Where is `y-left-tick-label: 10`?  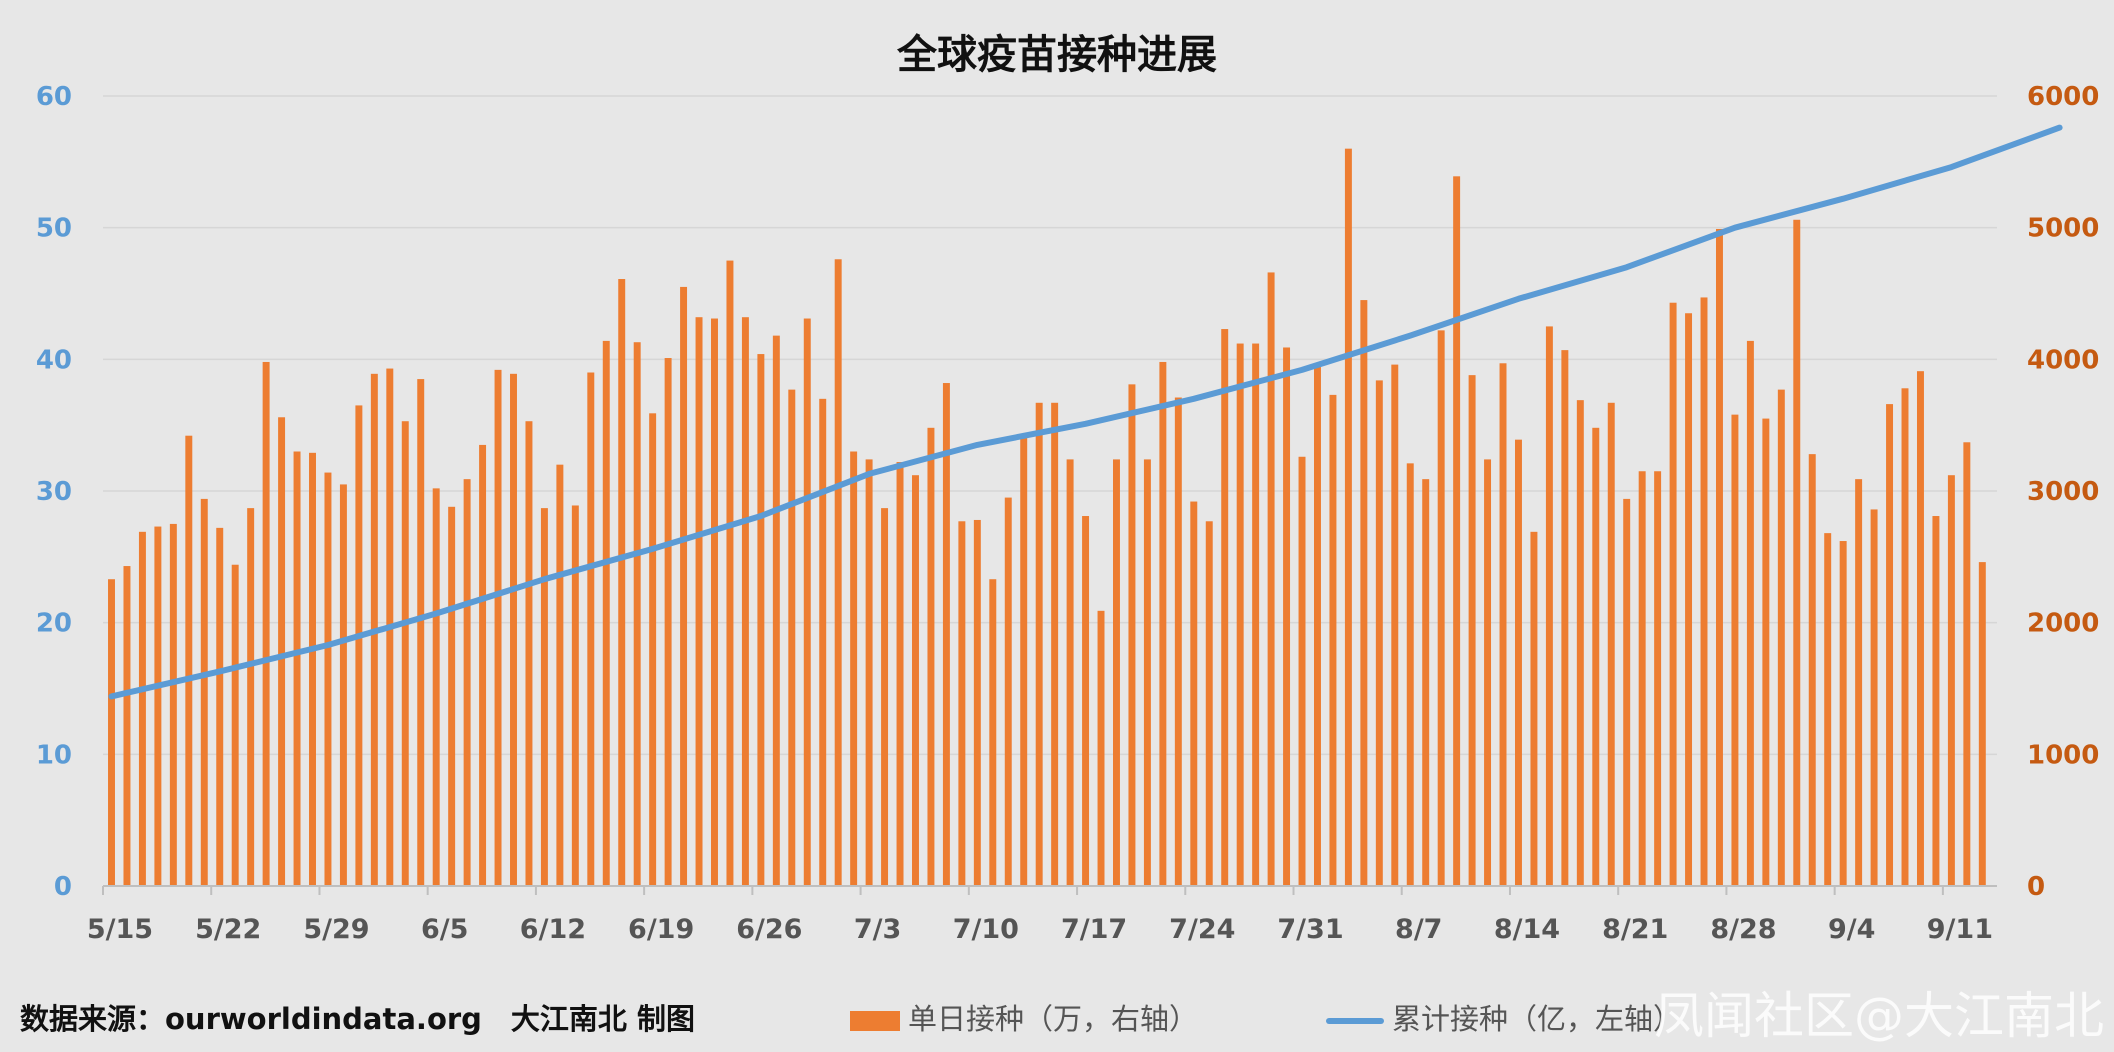
y-left-tick-label: 10 is located at coordinates (54, 755).